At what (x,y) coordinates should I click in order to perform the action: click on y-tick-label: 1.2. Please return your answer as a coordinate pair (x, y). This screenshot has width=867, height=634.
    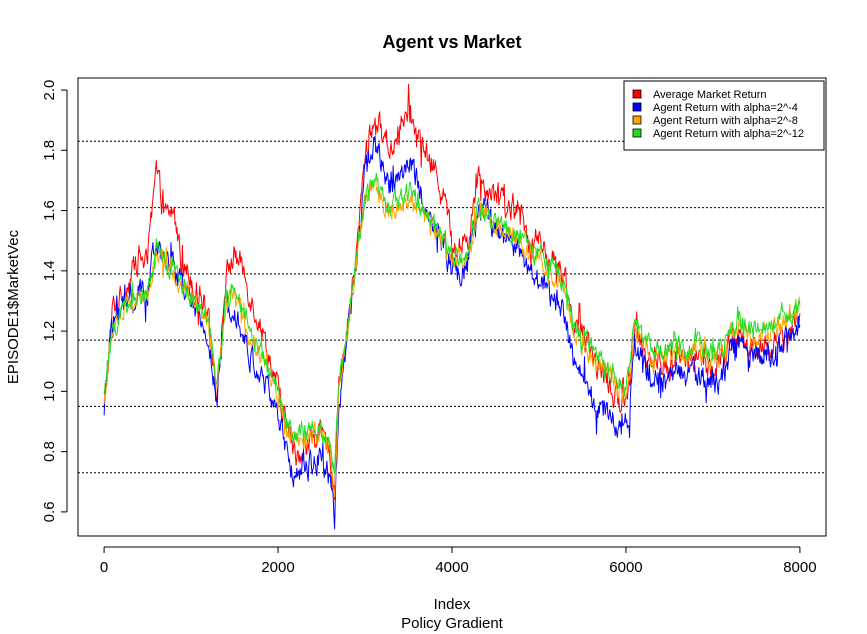
    Looking at the image, I should click on (49, 331).